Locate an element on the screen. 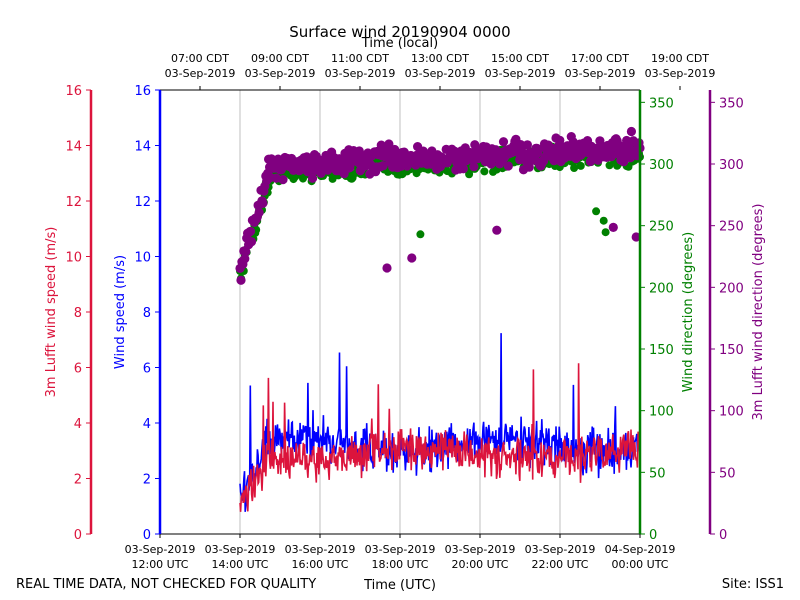 The width and height of the screenshot is (800, 600). top-x-tick-time: 17:00 CDT is located at coordinates (600, 58).